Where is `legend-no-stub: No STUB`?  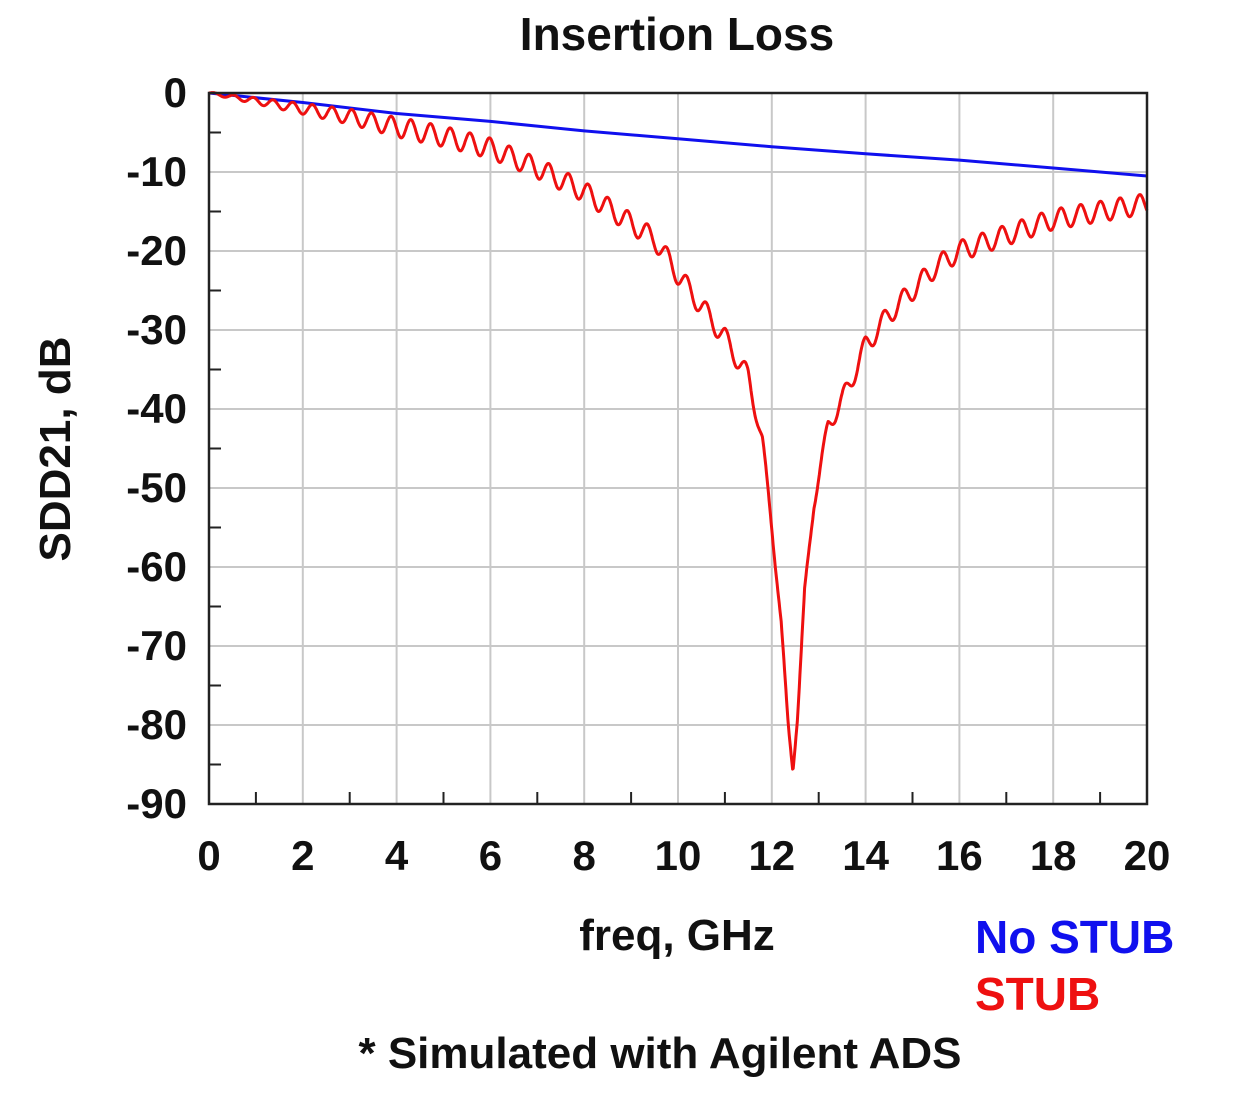 legend-no-stub: No STUB is located at coordinates (1074, 937).